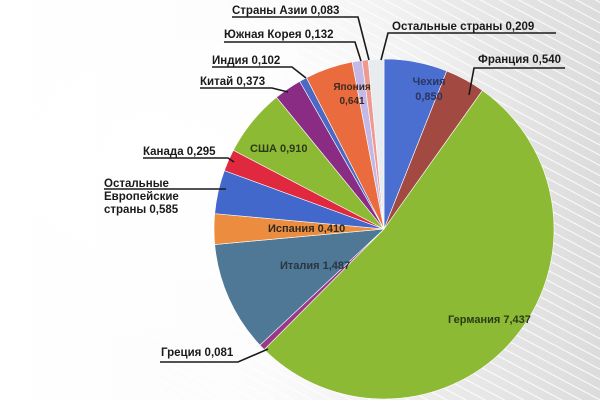 This screenshot has height=405, width=600. I want to click on slice-label: Италия 1,487, so click(315, 266).